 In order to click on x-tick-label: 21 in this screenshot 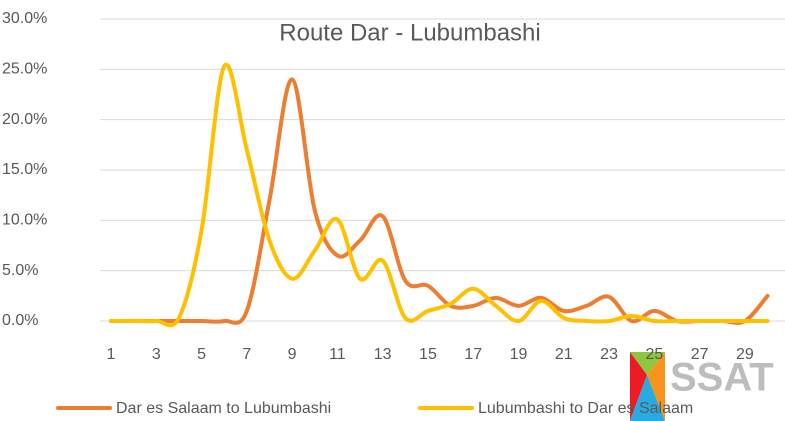, I will do `click(564, 354)`.